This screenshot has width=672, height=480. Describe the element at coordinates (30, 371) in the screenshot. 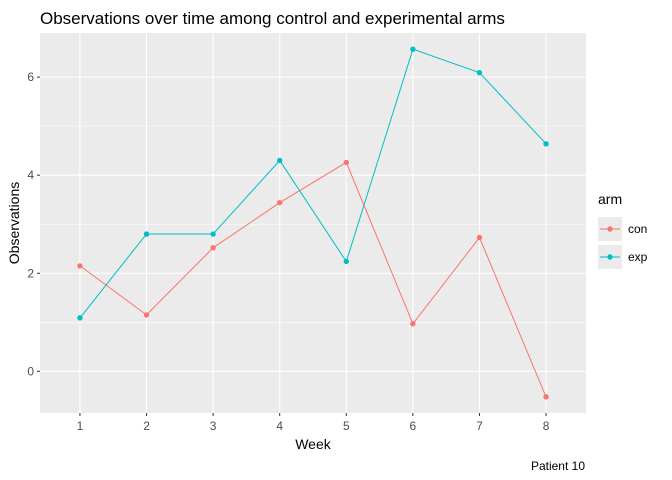

I see `y-tick-label: 0` at that location.